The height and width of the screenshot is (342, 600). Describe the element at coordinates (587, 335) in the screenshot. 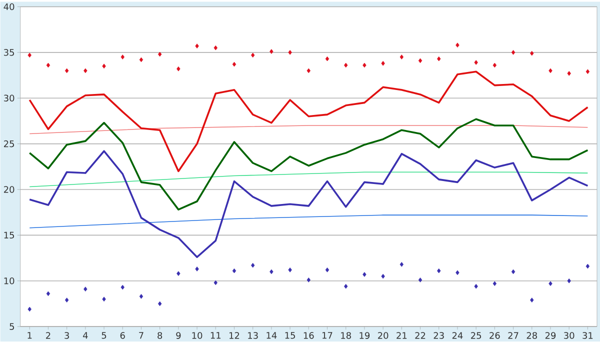

I see `x-tick-label: 31` at that location.